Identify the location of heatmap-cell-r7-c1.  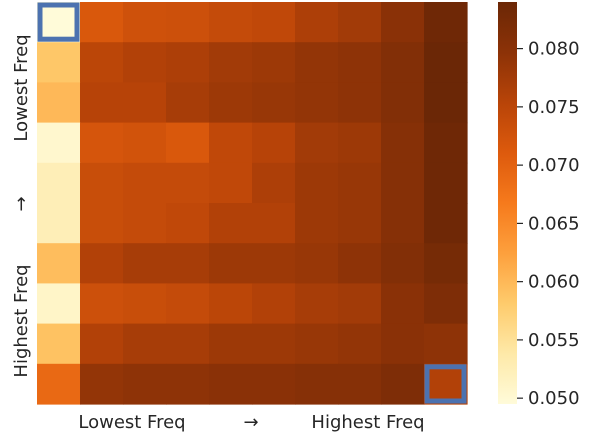
(102, 304).